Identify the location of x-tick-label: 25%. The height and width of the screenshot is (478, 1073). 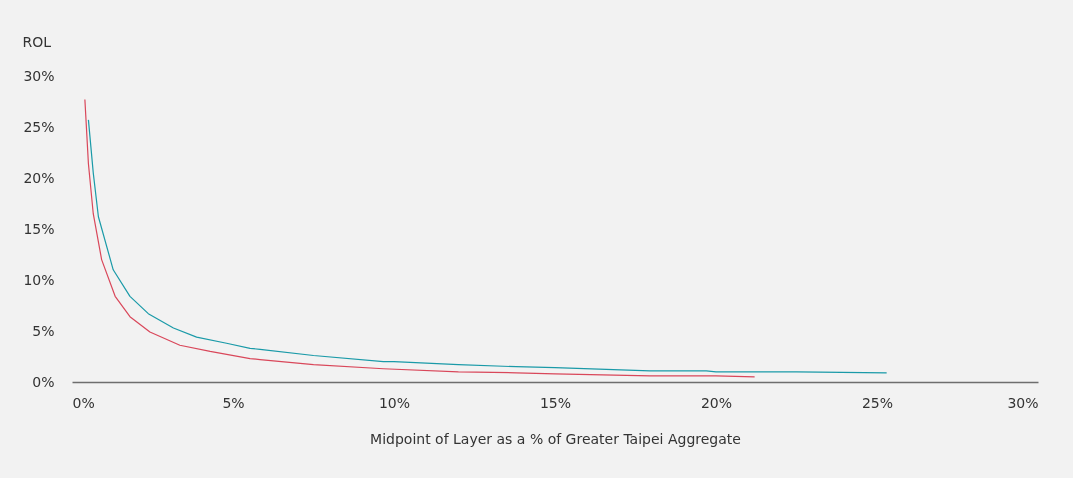
(877, 402).